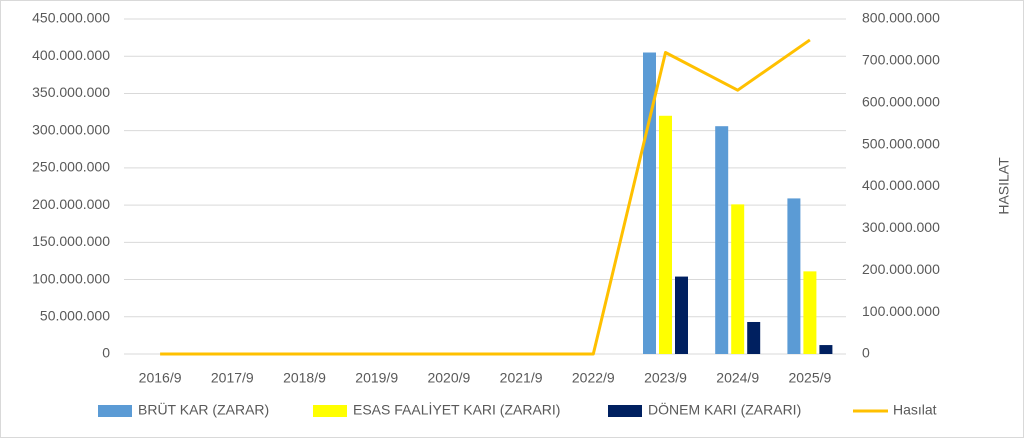  What do you see at coordinates (71, 241) in the screenshot?
I see `y-tick-label: 150.000.000` at bounding box center [71, 241].